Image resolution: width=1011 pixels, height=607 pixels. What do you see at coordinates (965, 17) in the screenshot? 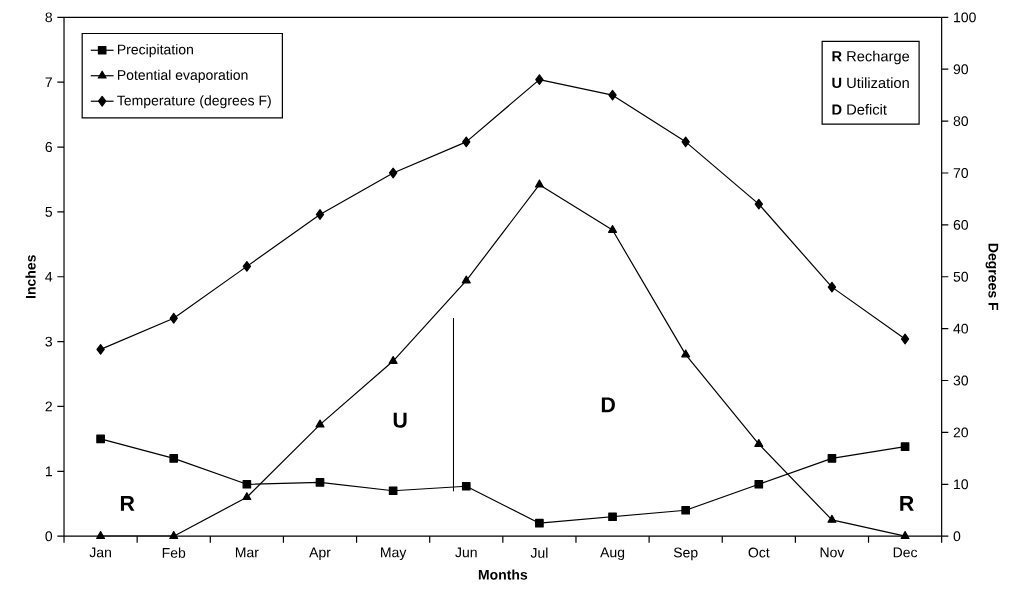
I see `y2-tick-label: 100` at bounding box center [965, 17].